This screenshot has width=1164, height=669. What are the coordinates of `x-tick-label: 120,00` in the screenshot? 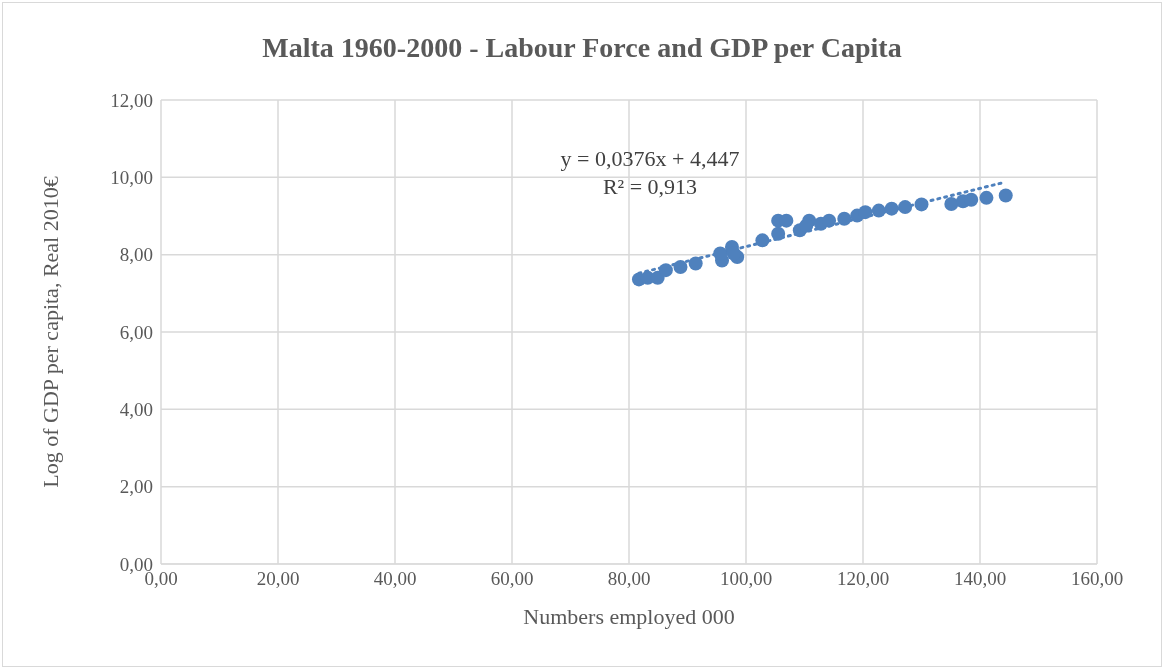 It's located at (863, 579).